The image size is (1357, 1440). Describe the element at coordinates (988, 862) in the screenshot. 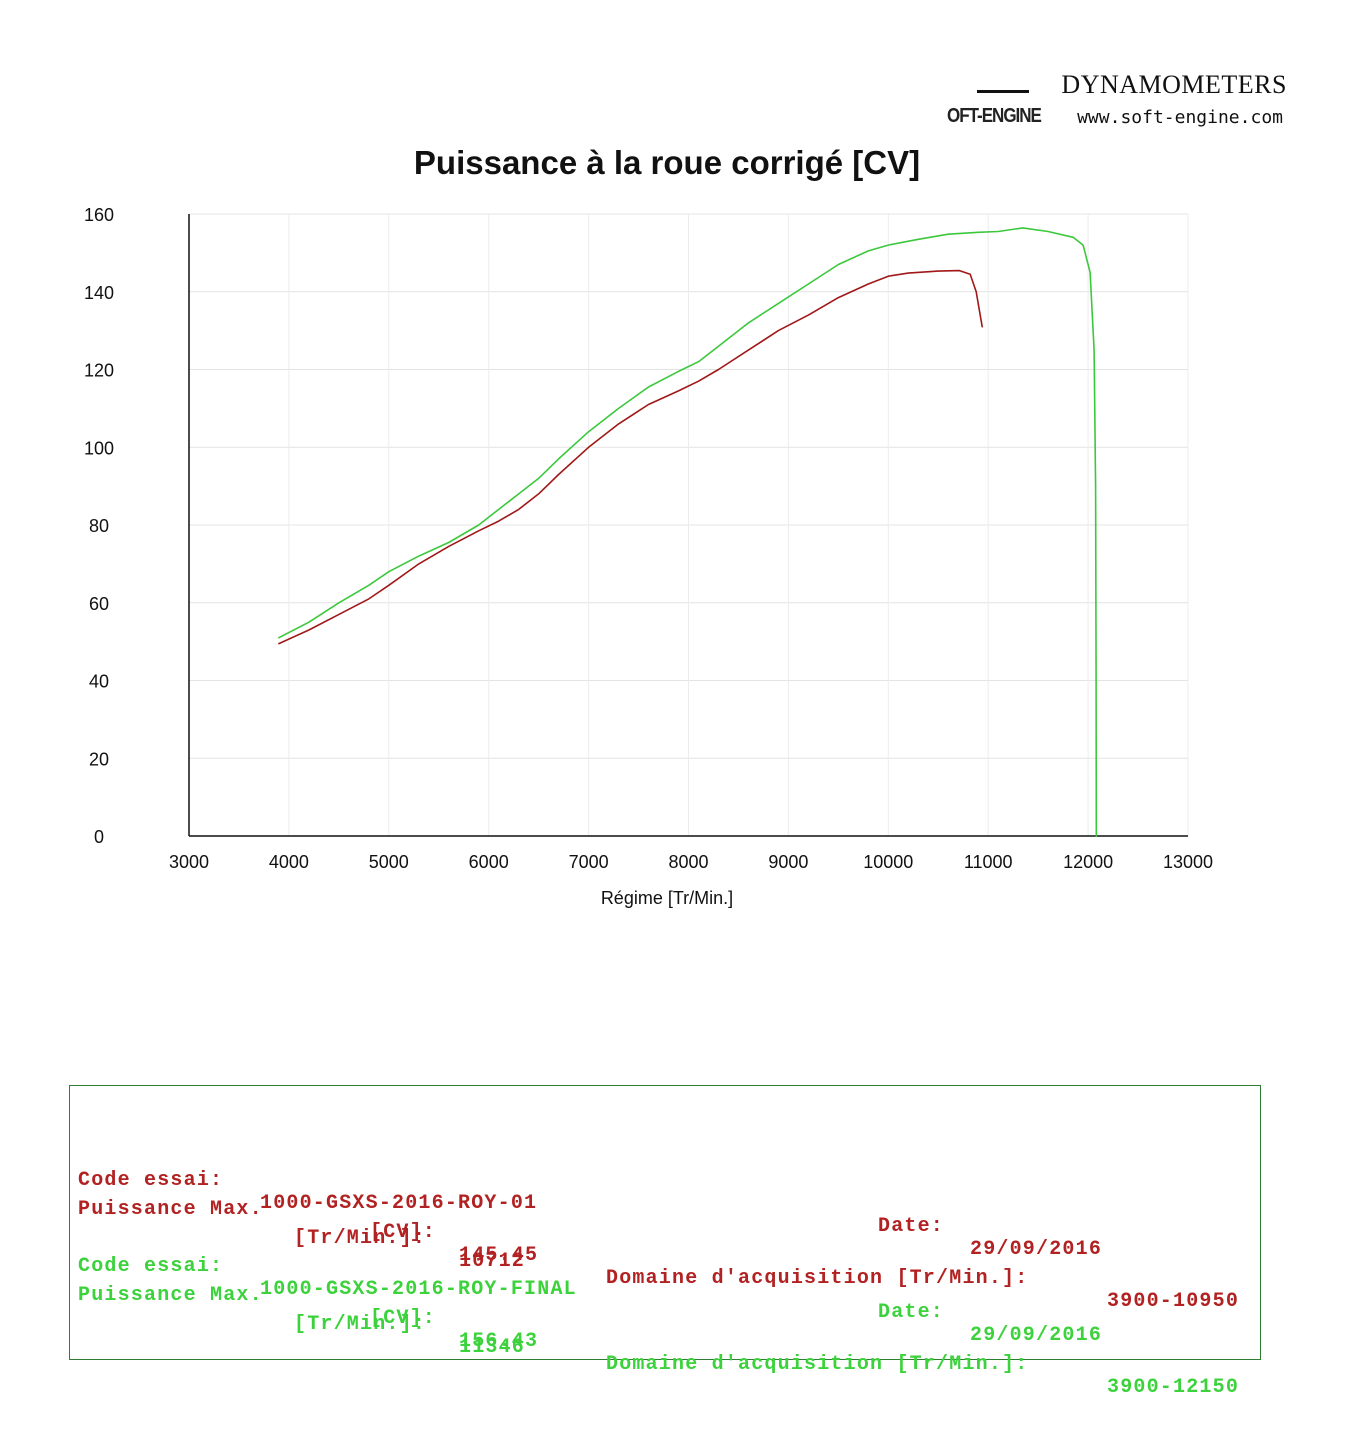

I see `x-tick-label: 11000` at that location.